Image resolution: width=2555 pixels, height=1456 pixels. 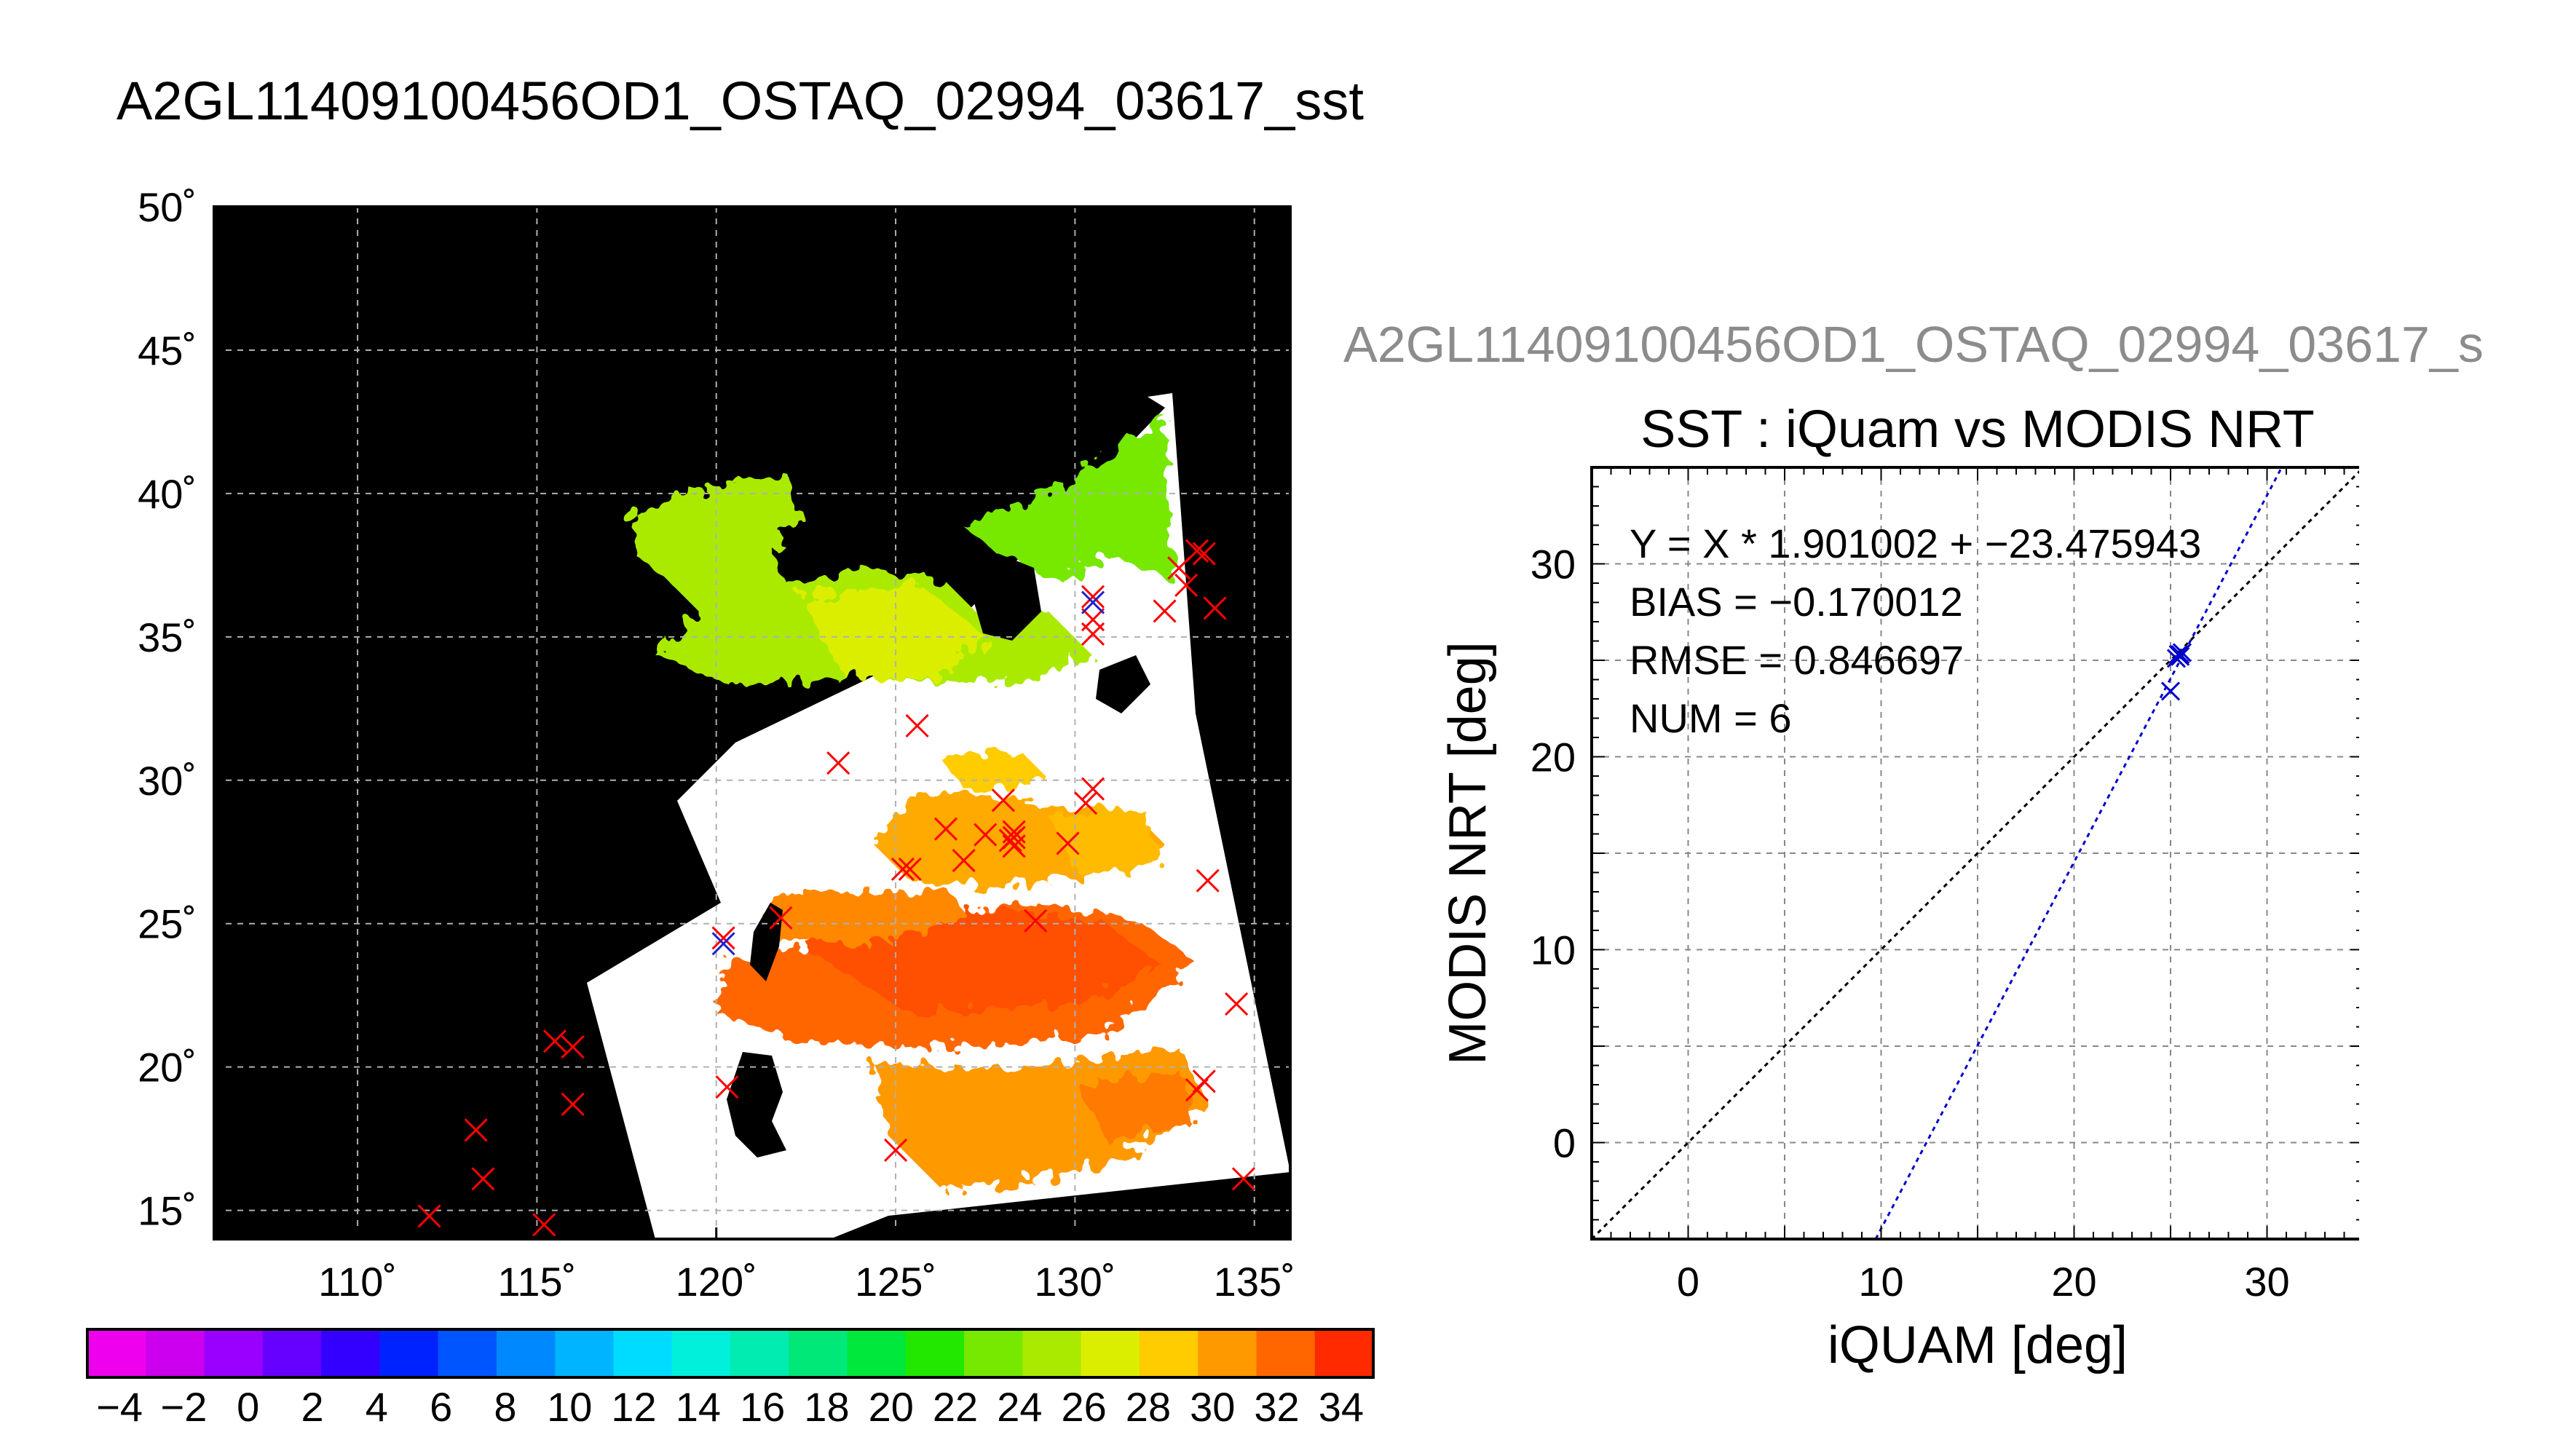 What do you see at coordinates (167, 1068) in the screenshot?
I see `map-lat-label: 20˚` at bounding box center [167, 1068].